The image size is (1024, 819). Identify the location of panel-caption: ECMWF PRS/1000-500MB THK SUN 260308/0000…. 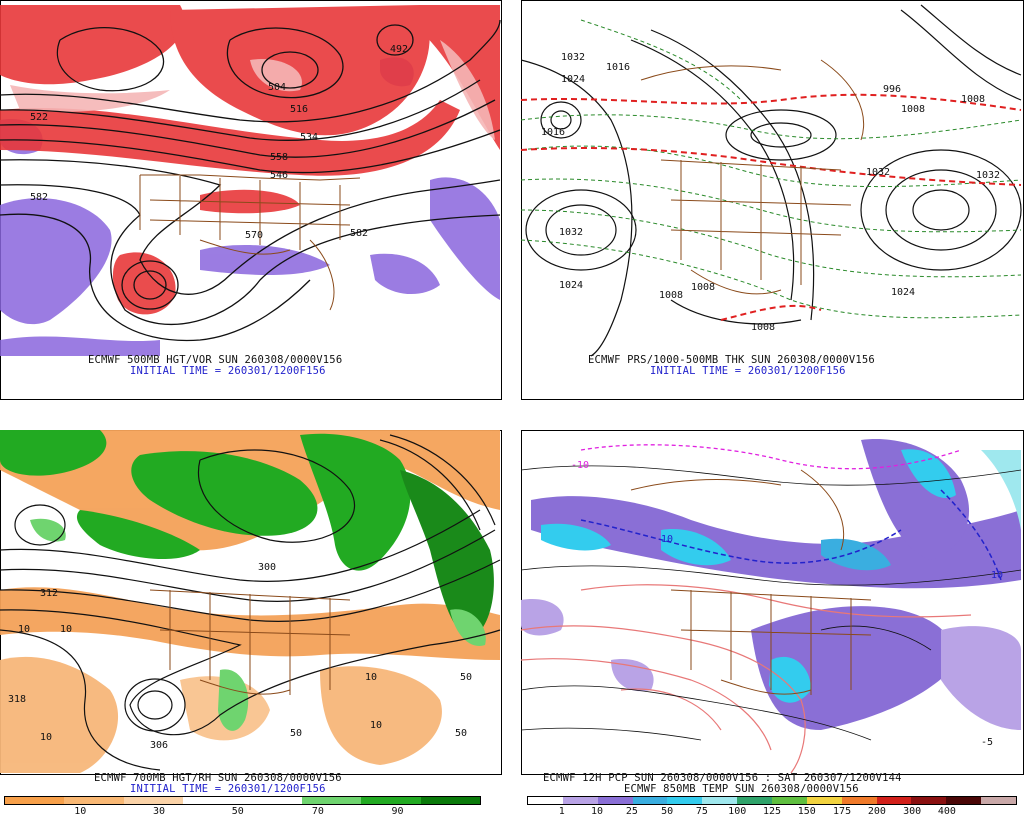
(731, 360).